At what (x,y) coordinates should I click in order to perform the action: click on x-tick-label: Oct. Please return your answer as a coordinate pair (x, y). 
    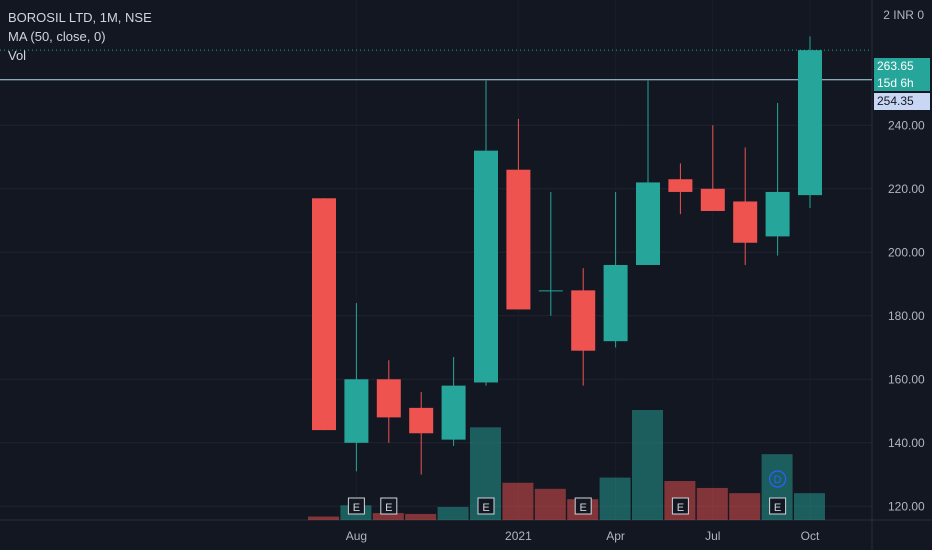
    Looking at the image, I should click on (810, 536).